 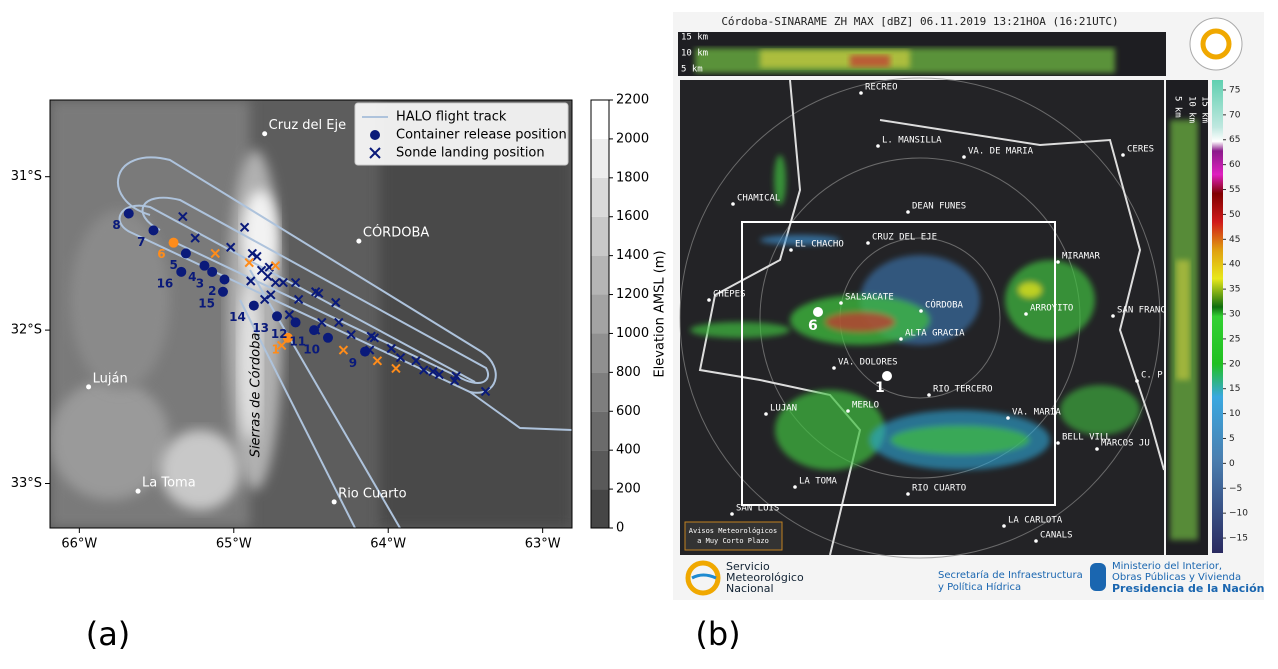 I want to click on height-label: 10 km, so click(x=694, y=54).